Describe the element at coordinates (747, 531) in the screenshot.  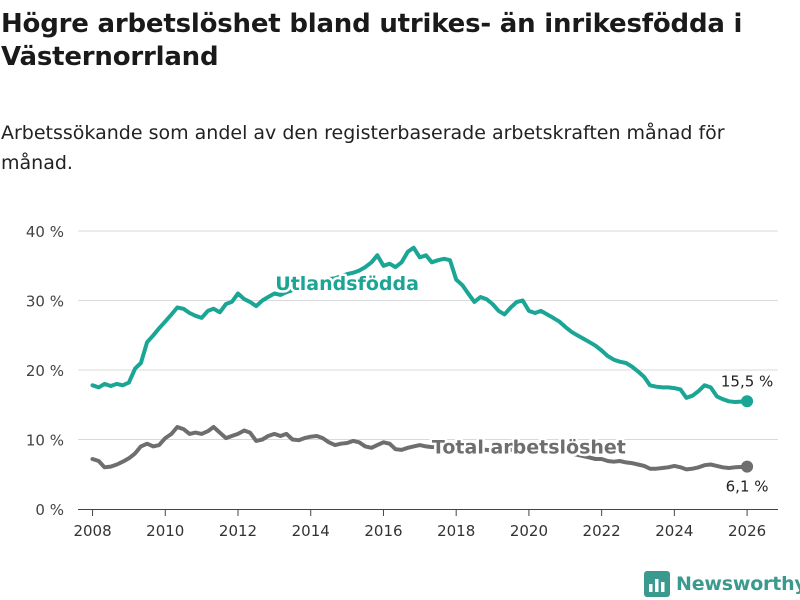
I see `x-tick-label: 2026` at that location.